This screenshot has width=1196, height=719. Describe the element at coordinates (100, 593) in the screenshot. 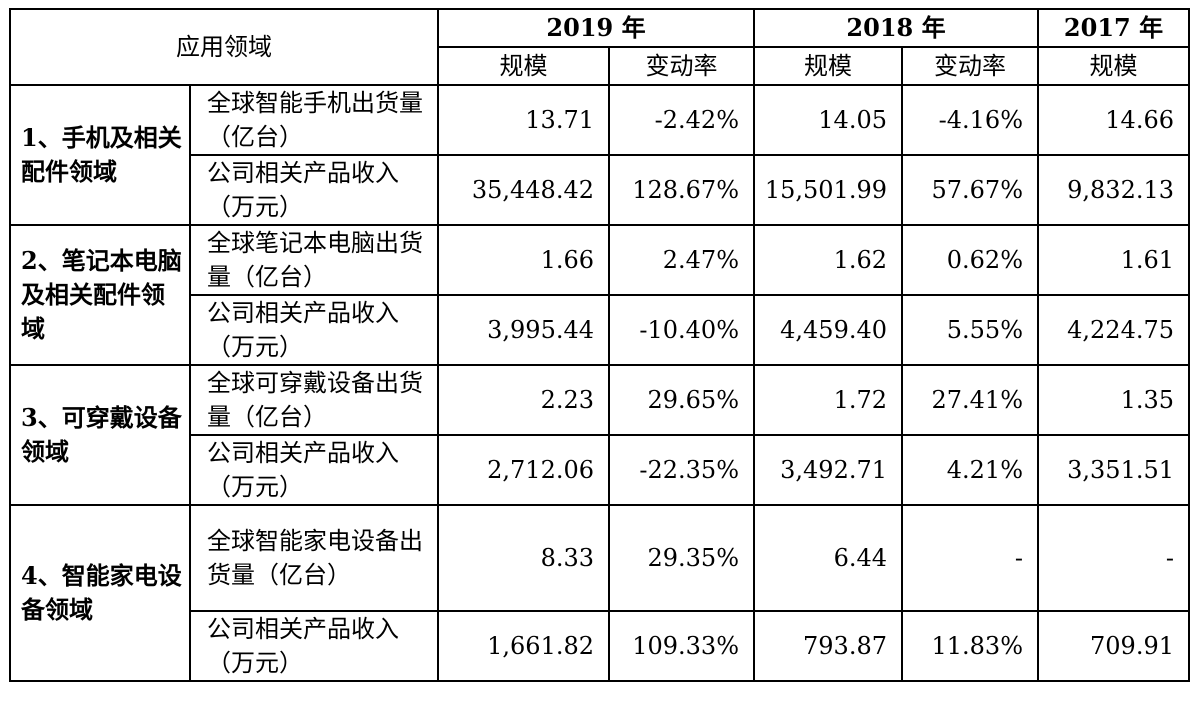

I see `category-smart-home: 4、智能家电设备领域` at that location.